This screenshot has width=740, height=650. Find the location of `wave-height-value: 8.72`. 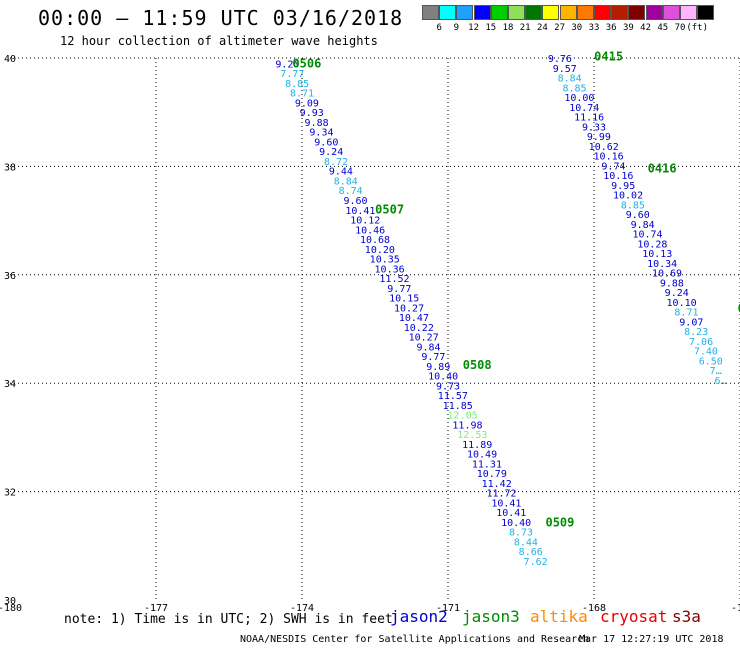

wave-height-value: 8.72 is located at coordinates (336, 162).